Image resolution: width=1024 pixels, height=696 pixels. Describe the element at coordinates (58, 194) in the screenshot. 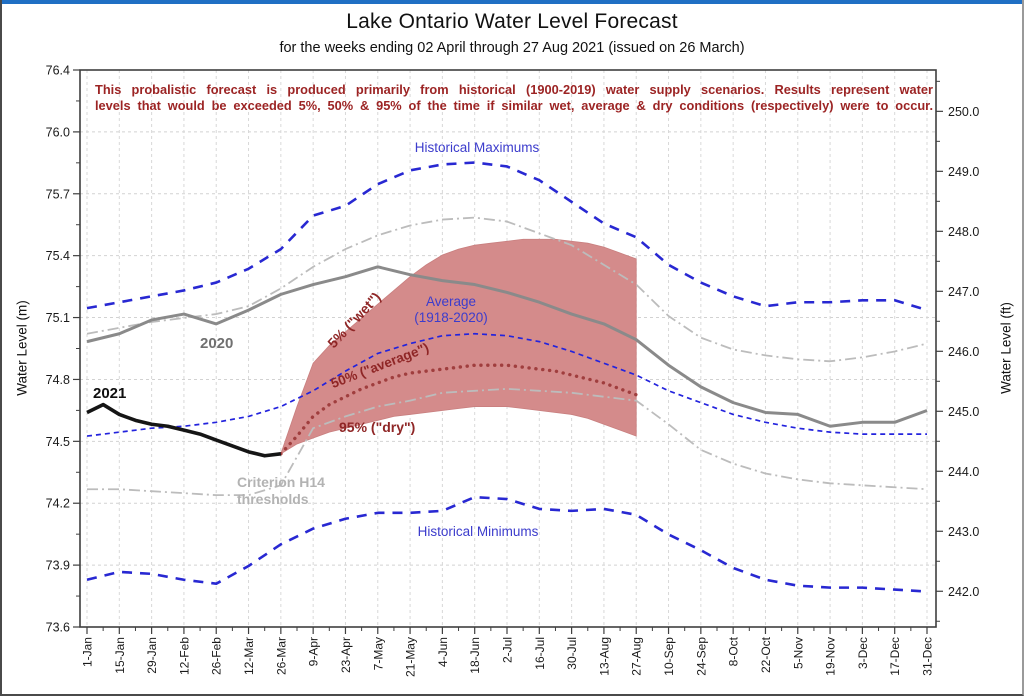

I see `left-tick-label: 75.7` at that location.